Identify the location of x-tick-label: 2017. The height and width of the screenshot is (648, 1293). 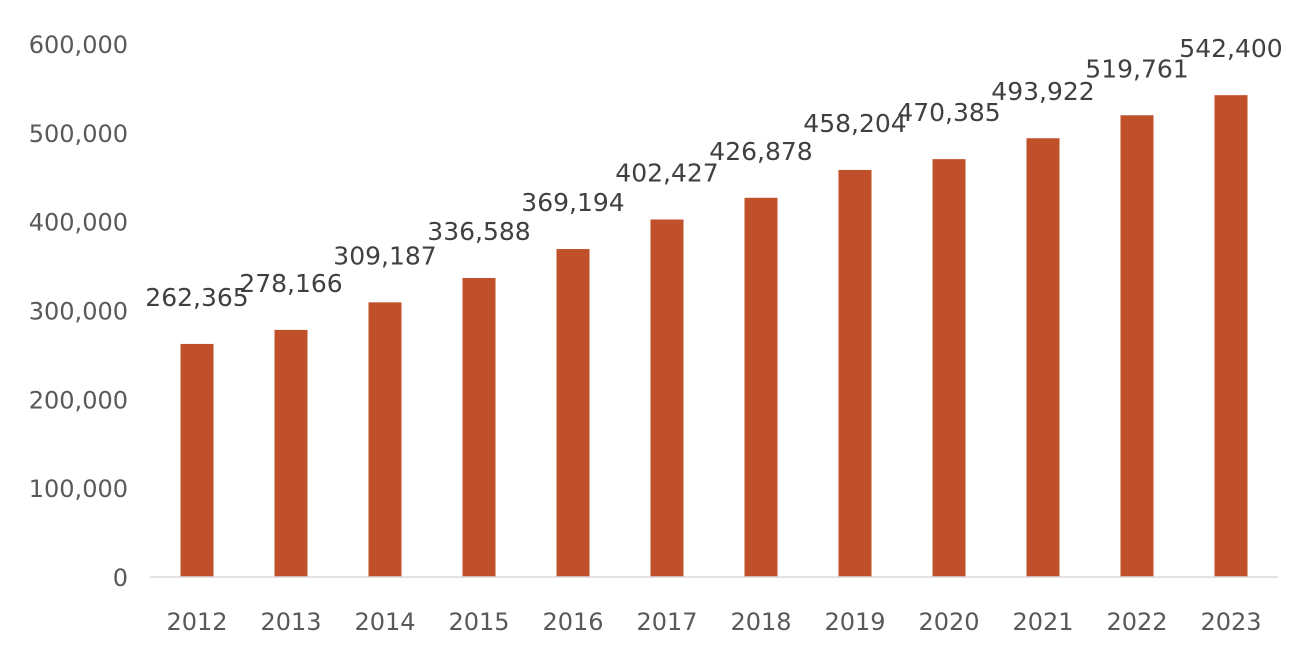
(666, 622).